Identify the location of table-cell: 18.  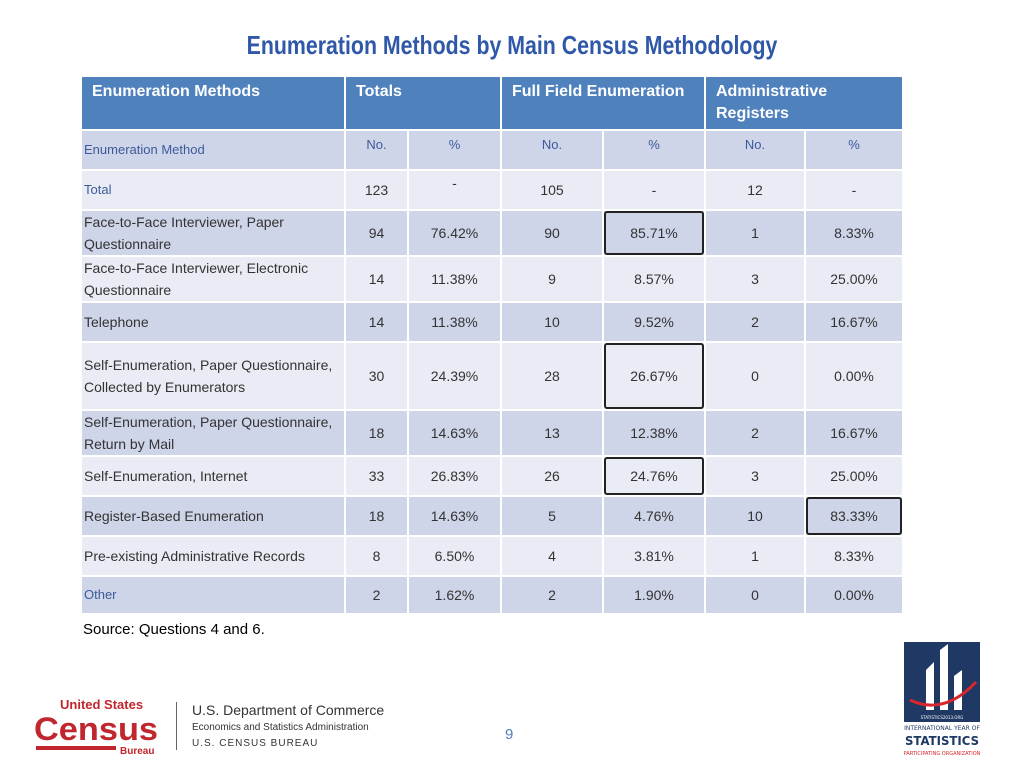
(376, 433).